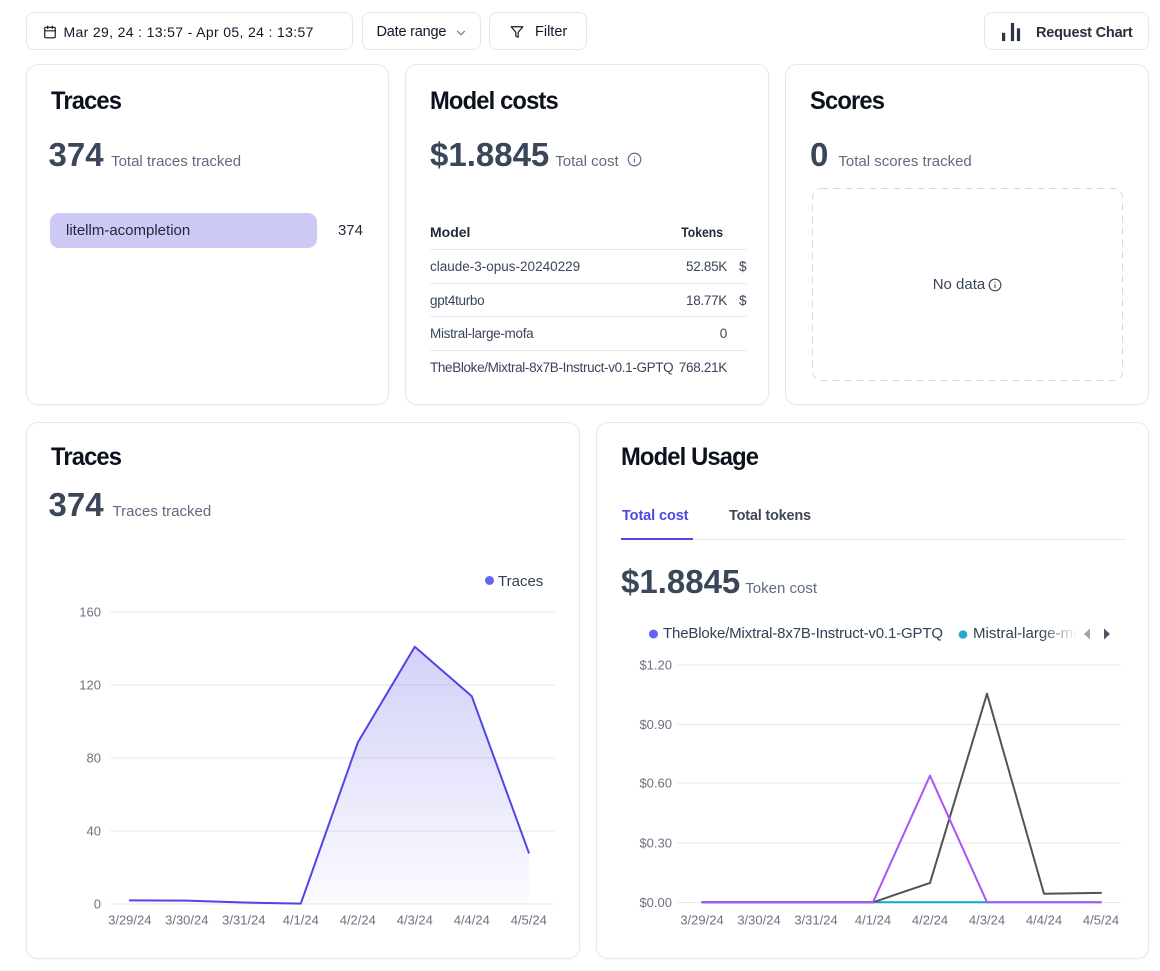  What do you see at coordinates (803, 633) in the screenshot?
I see `svg-text:TheBloke/Mixtral-8x7B-Instruct: TheBloke/Mixtral-8x7B-Instruct-v0.1-GPTQ` at bounding box center [803, 633].